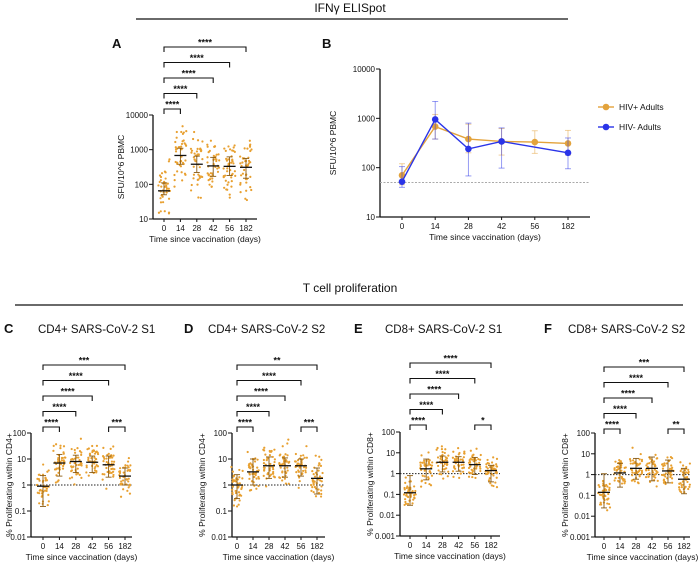  I want to click on y-axis-label: % Proliferating within CD8+, so click(370, 484).